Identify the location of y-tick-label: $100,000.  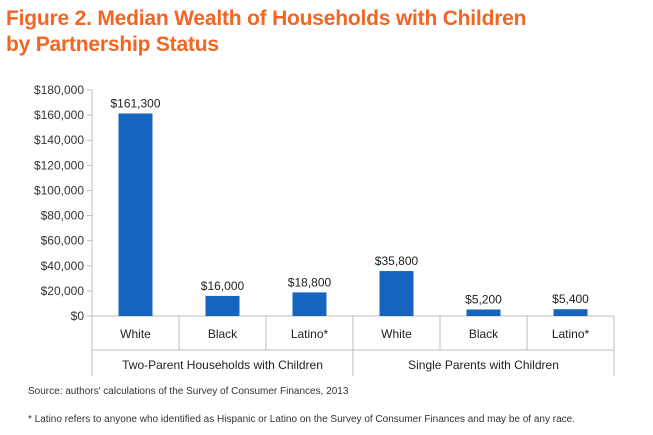
(59, 190).